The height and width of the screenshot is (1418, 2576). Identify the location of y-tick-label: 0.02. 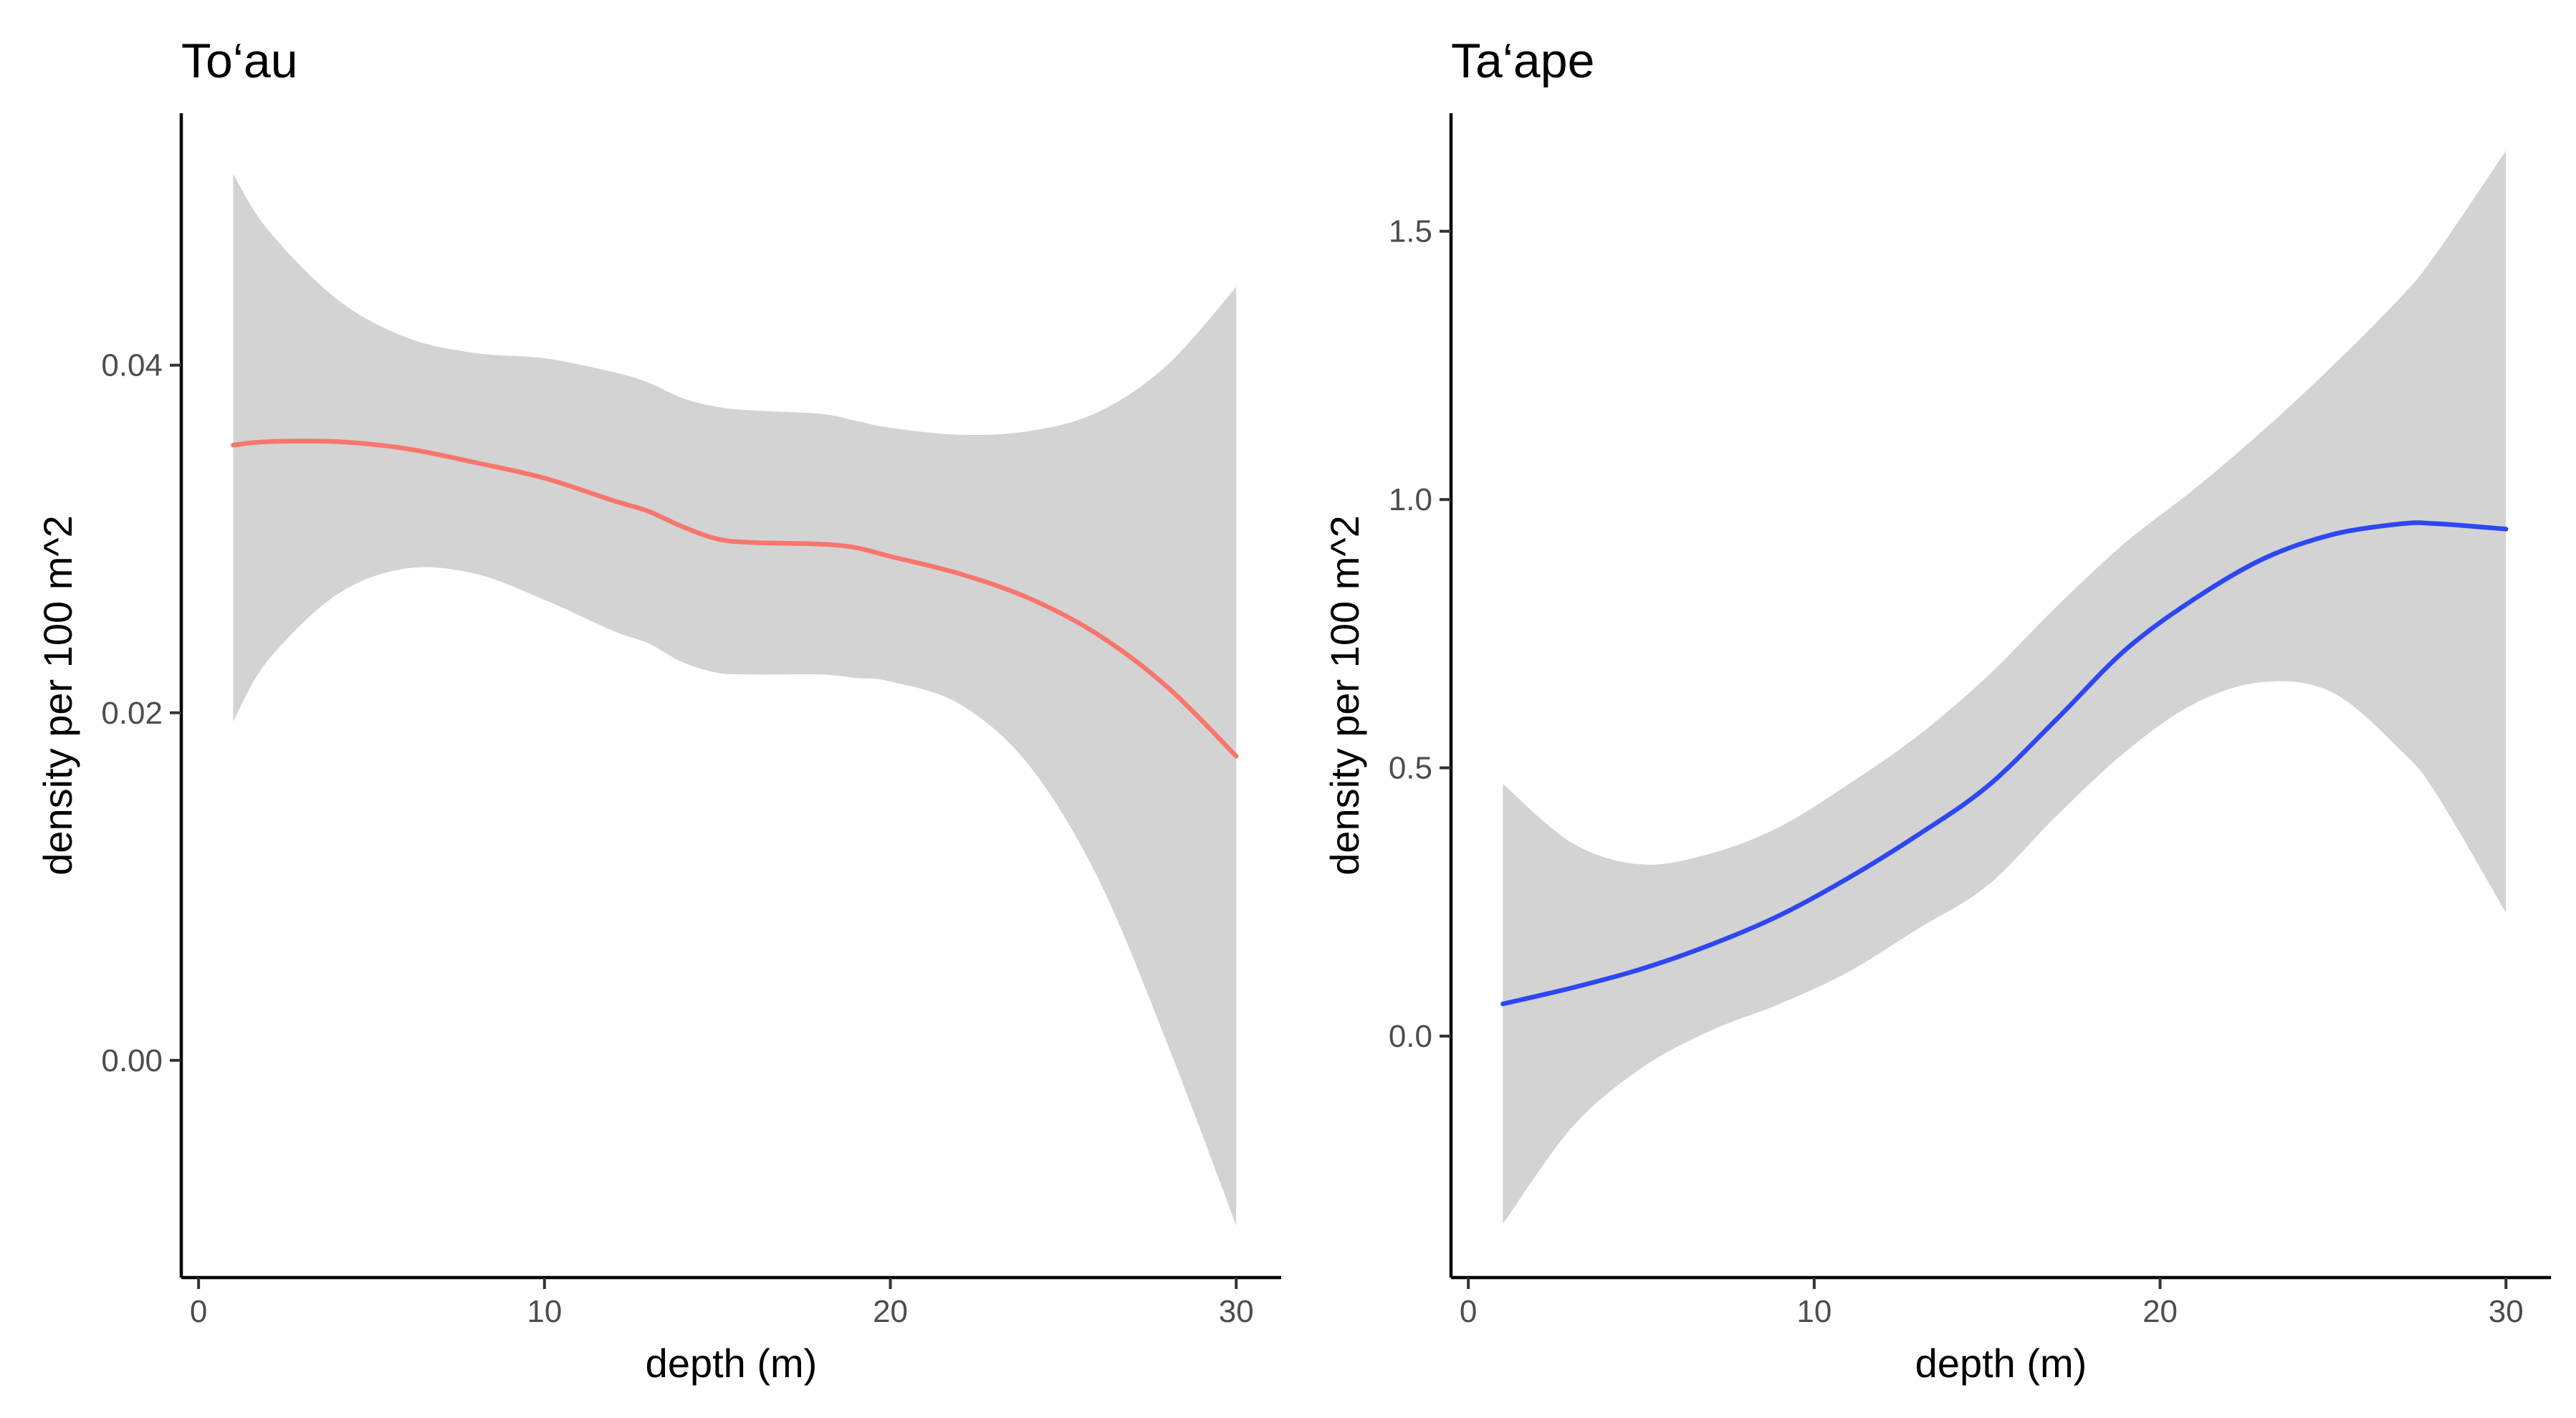
(132, 713).